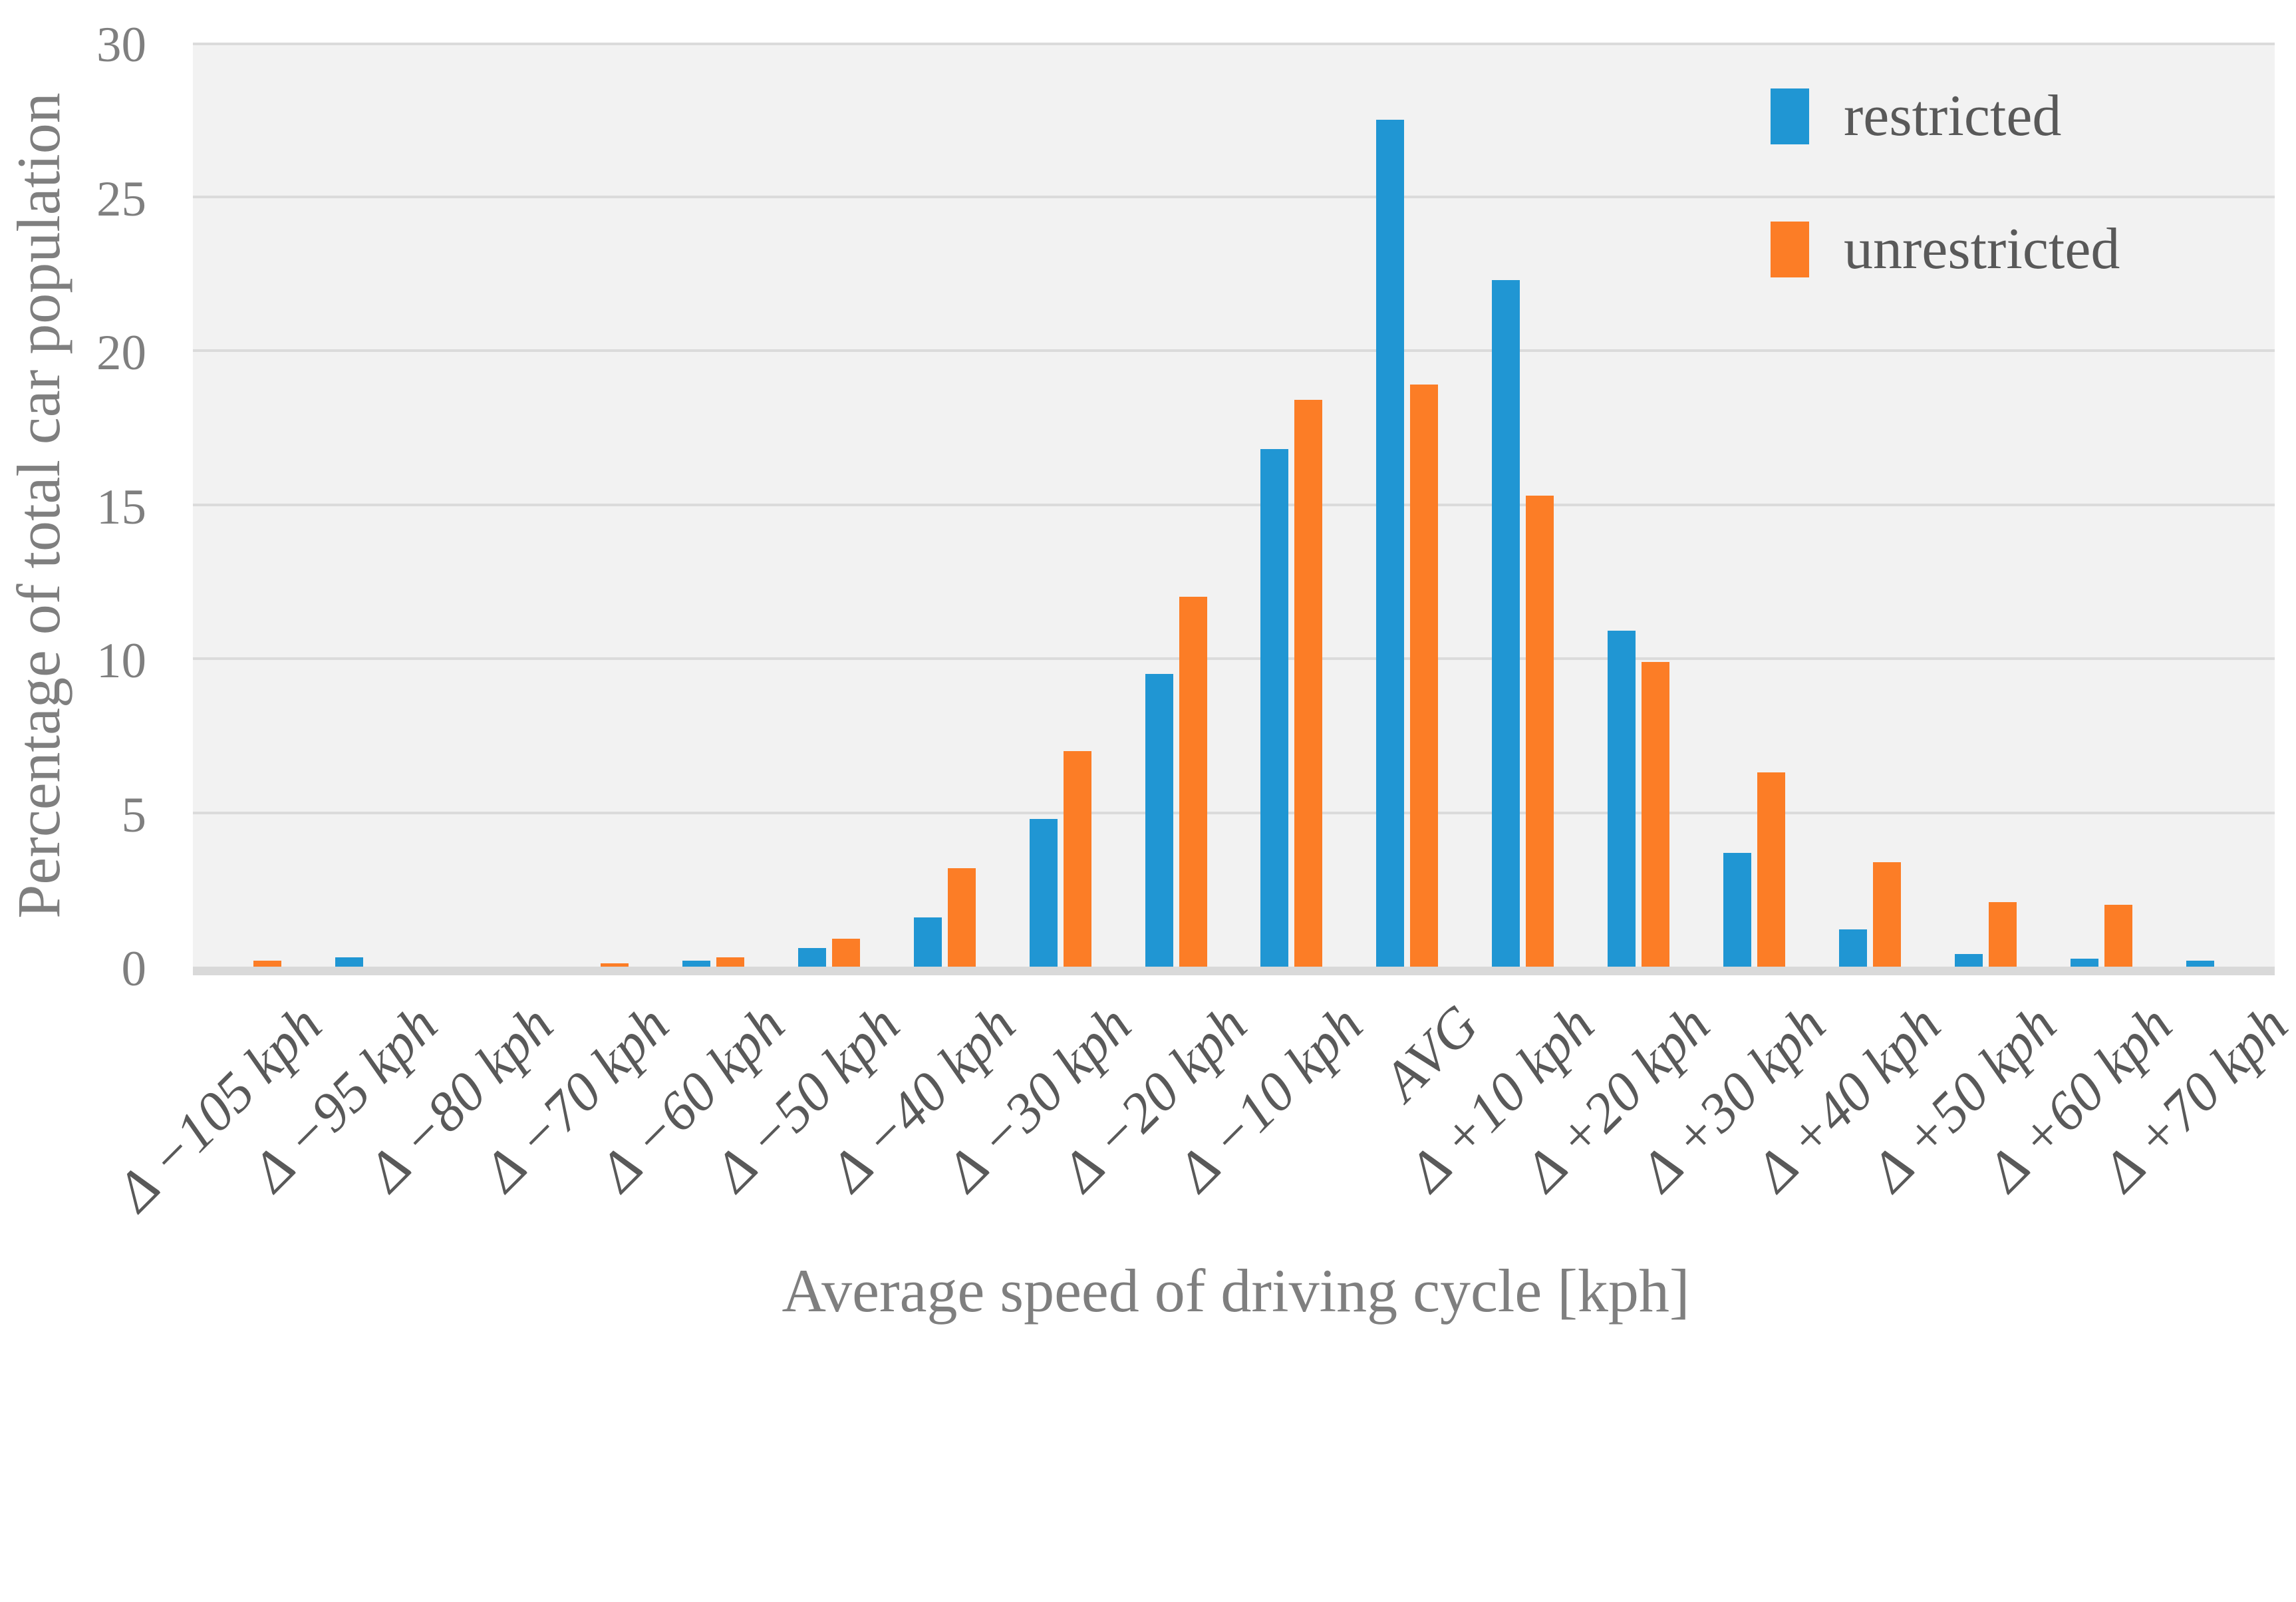  I want to click on y-tick-label-15: 15, so click(121, 507).